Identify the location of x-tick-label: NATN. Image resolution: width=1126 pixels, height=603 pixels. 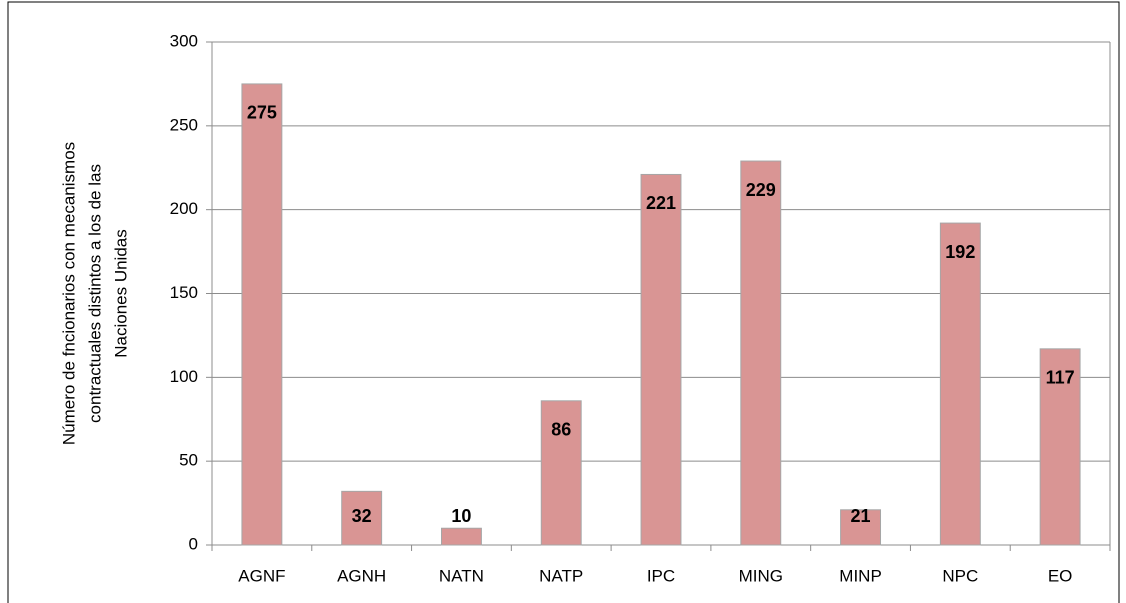
(461, 575).